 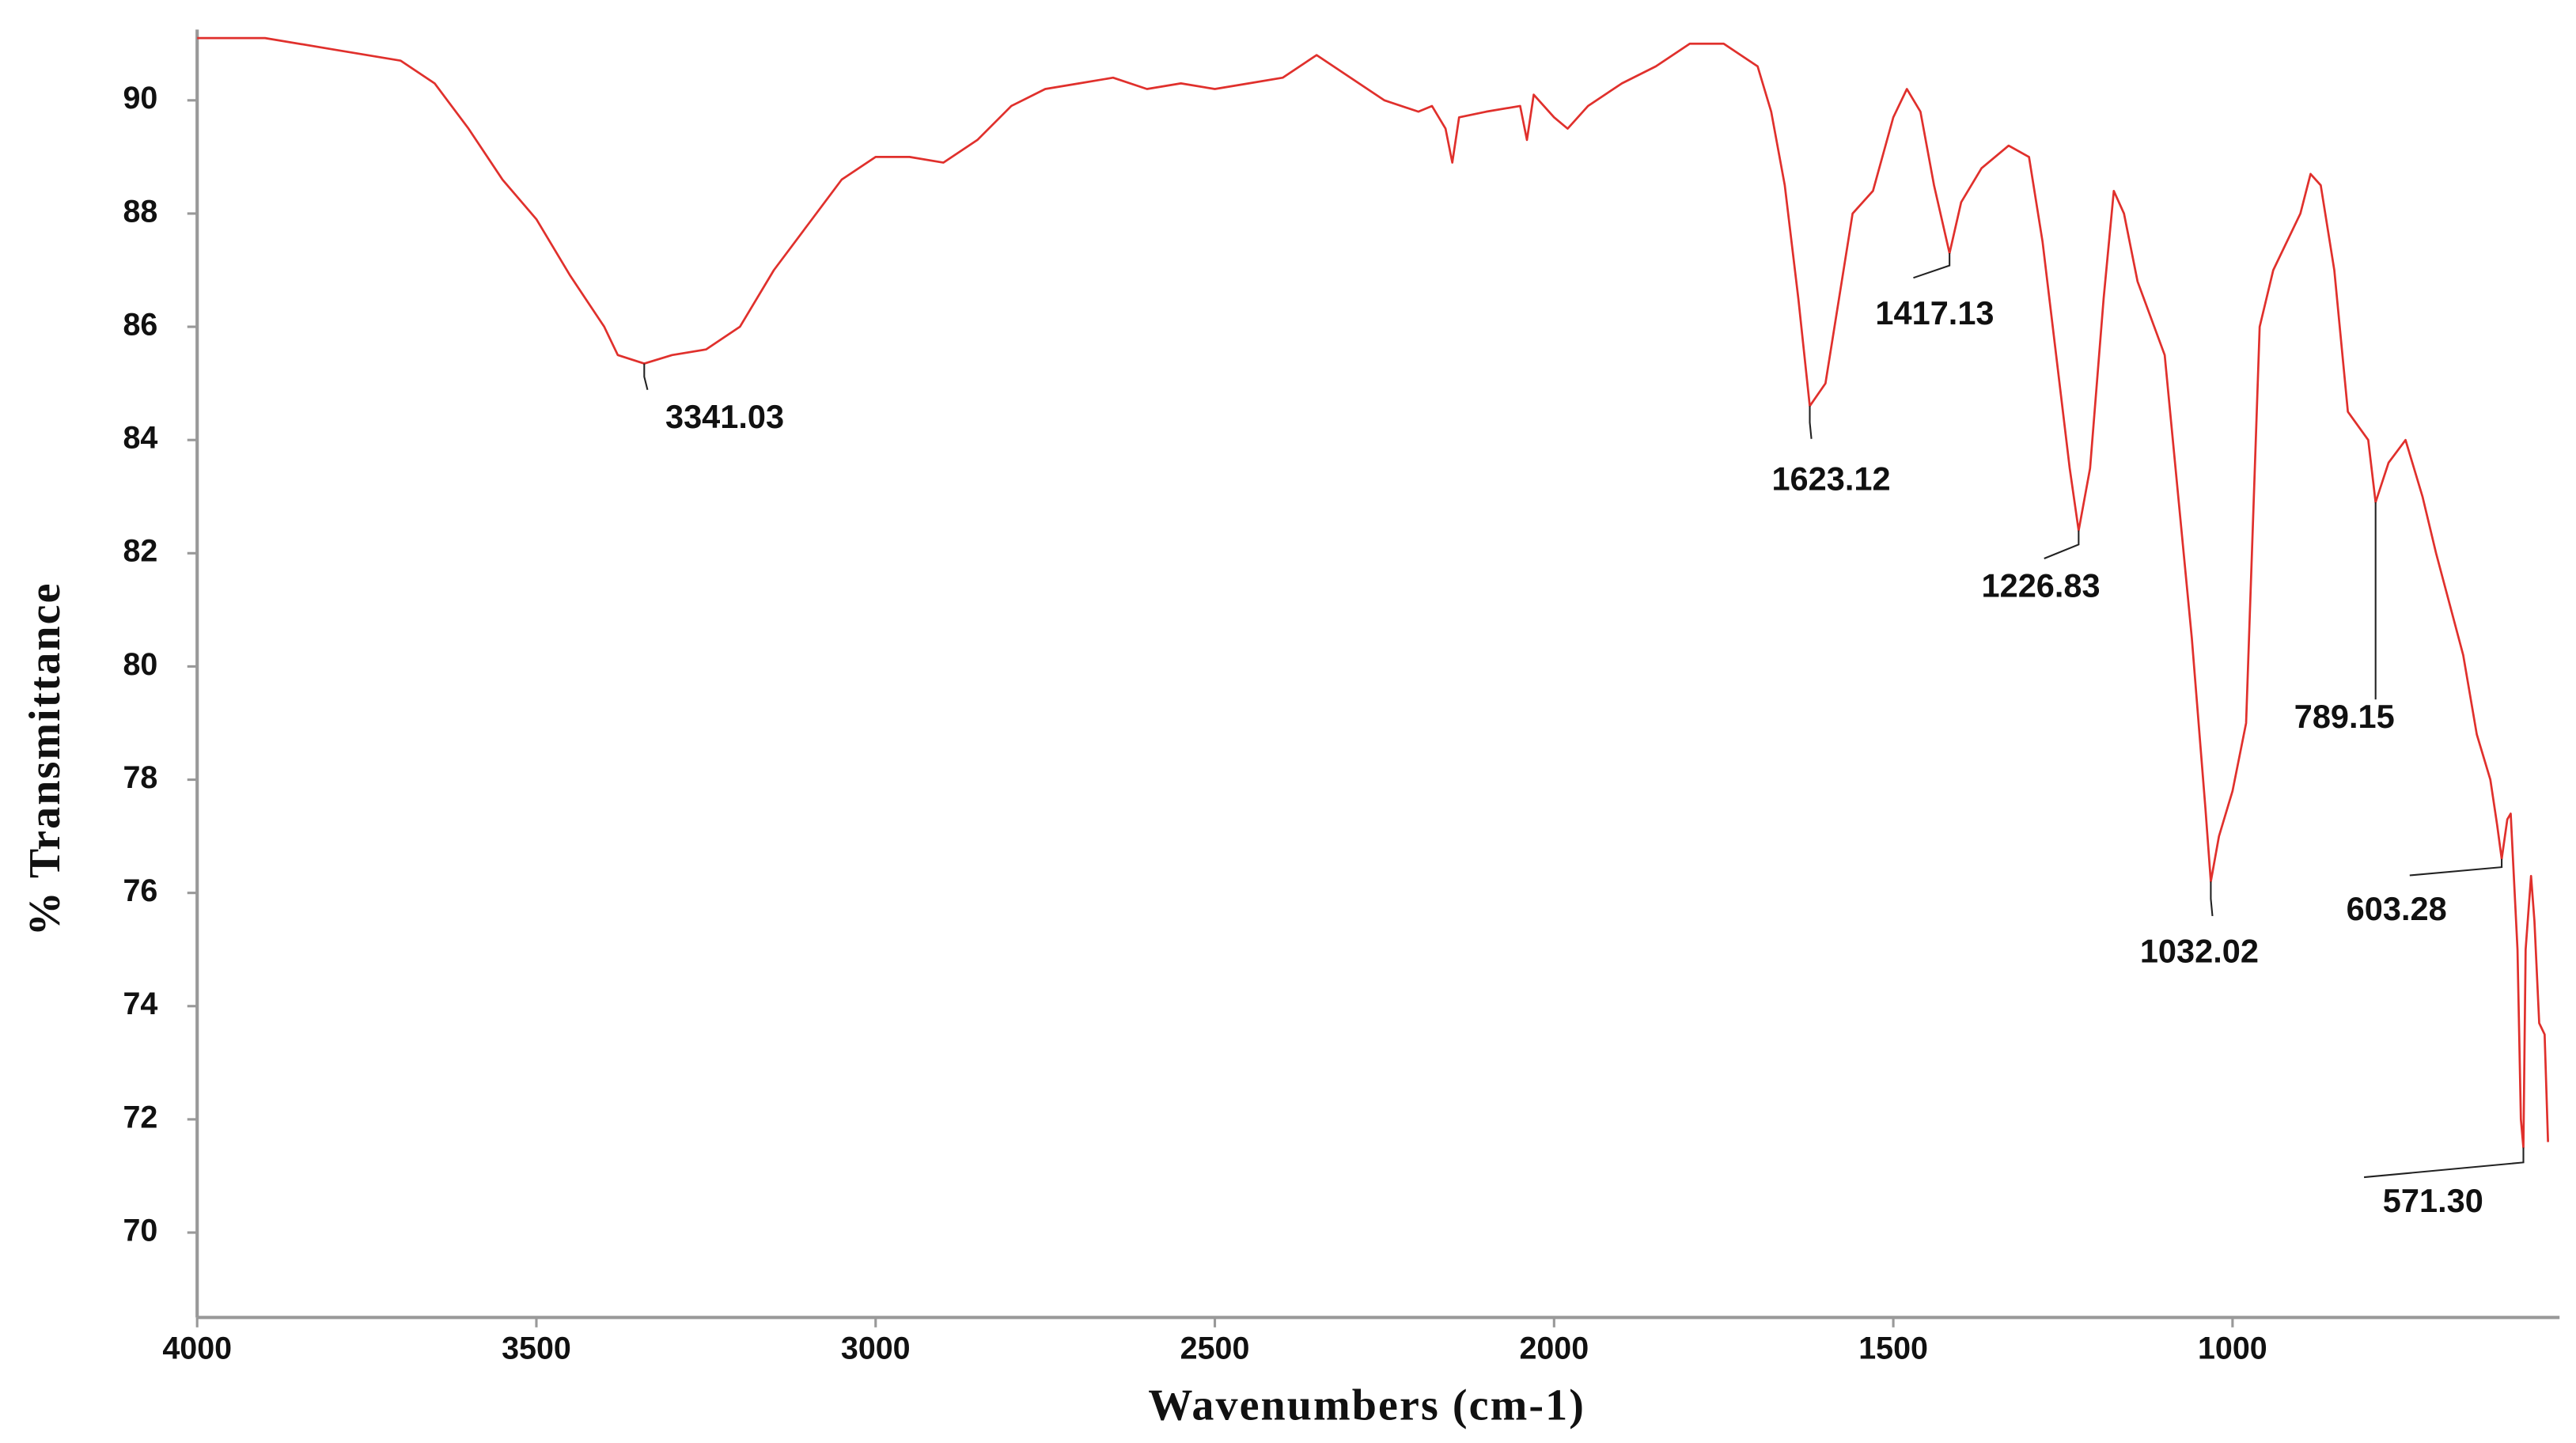 What do you see at coordinates (140, 98) in the screenshot?
I see `y-tick-label: 90` at bounding box center [140, 98].